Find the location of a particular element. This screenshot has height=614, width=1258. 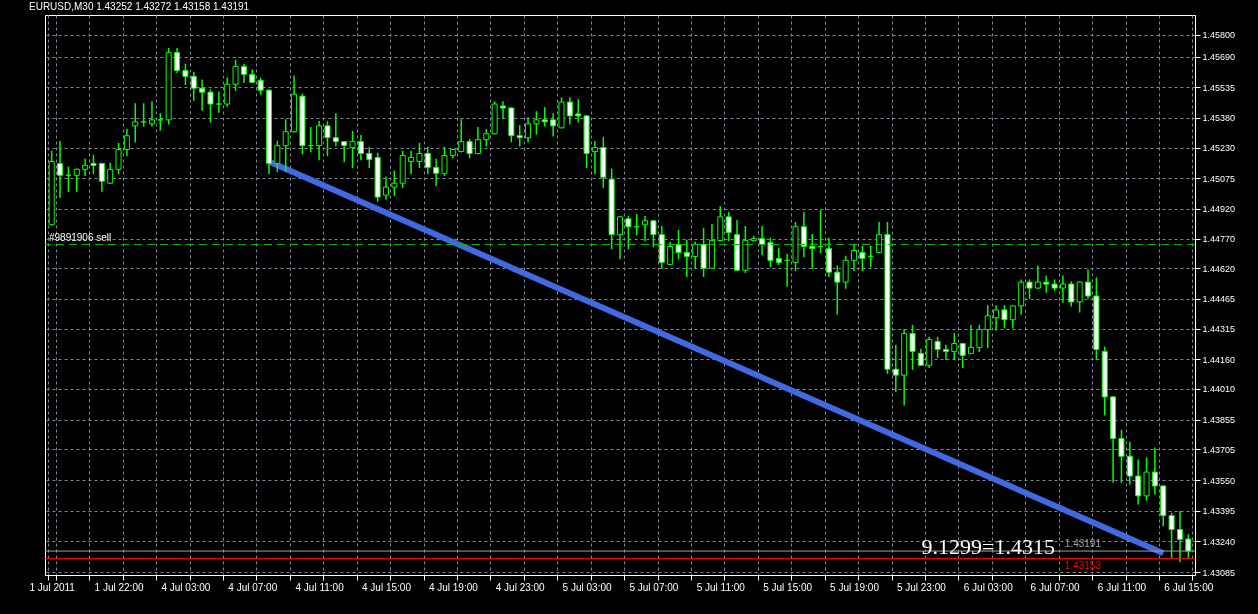

x-tick-label: 6 Jul 15:00 is located at coordinates (1189, 587).